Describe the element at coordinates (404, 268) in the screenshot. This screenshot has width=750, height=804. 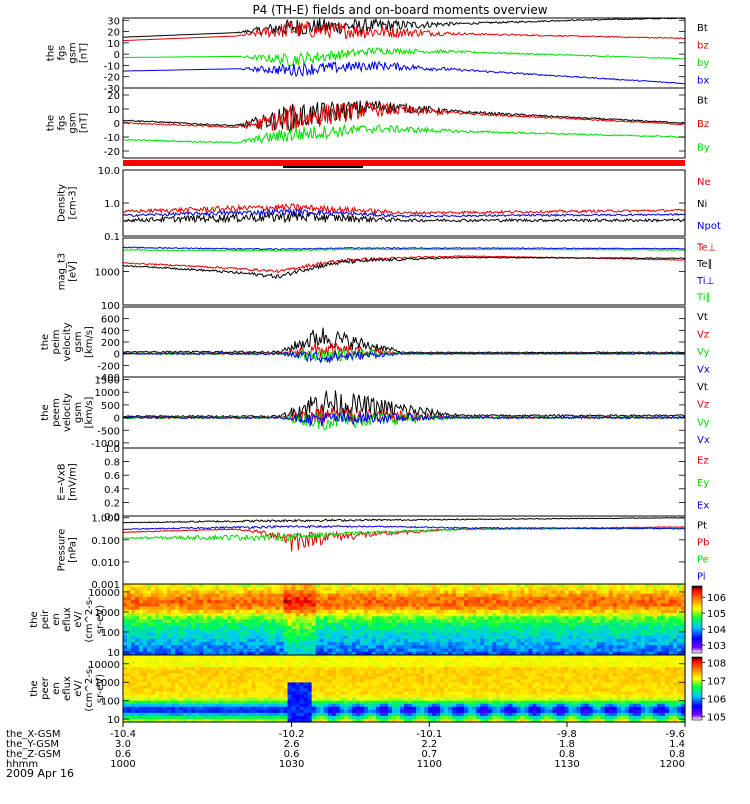
I see `series-line-Te∥` at that location.